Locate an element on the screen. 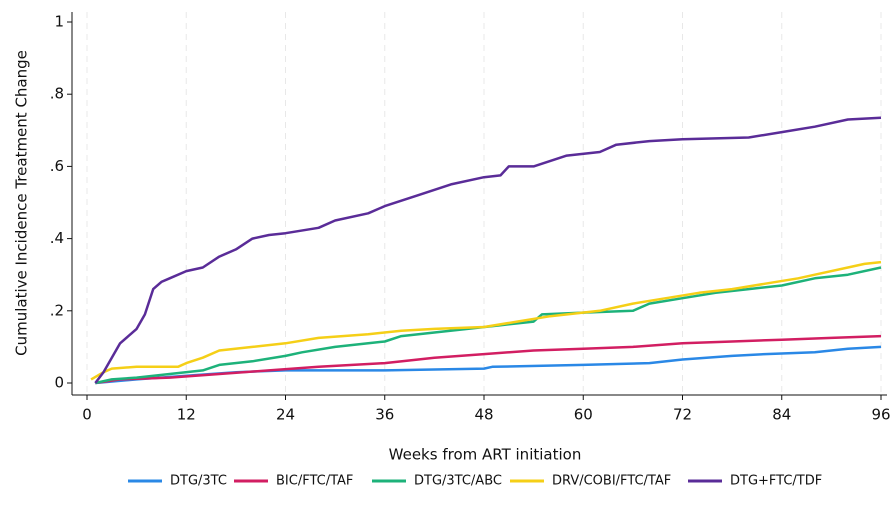 Image resolution: width=894 pixels, height=517 pixels. legend-label: BIC/FTC/TAF is located at coordinates (314, 481).